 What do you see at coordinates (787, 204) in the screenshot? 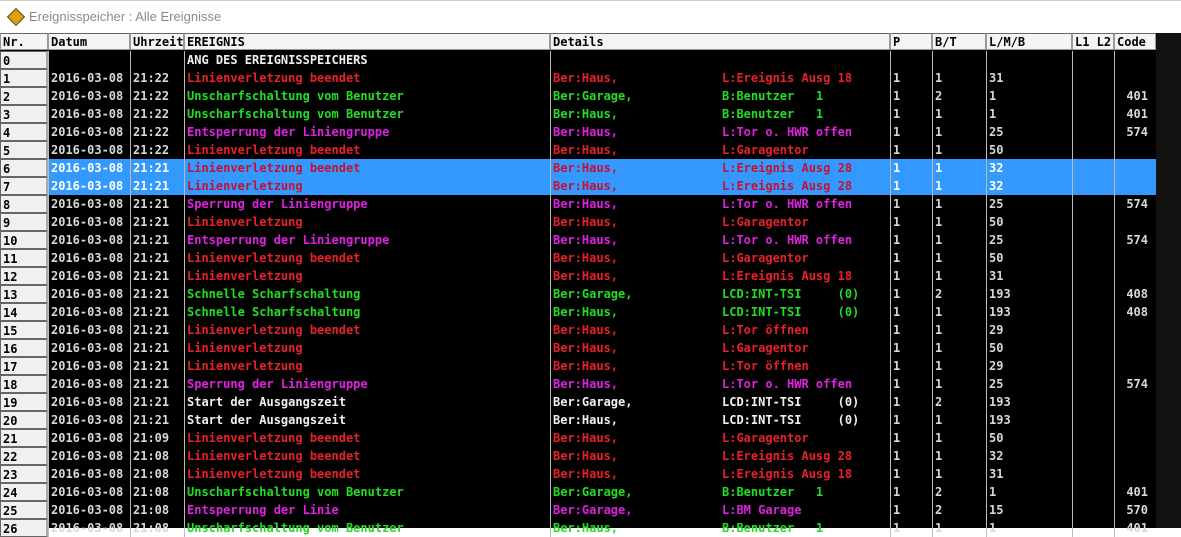
I see `cell-details-item: L:Tor o. HWR offen` at bounding box center [787, 204].